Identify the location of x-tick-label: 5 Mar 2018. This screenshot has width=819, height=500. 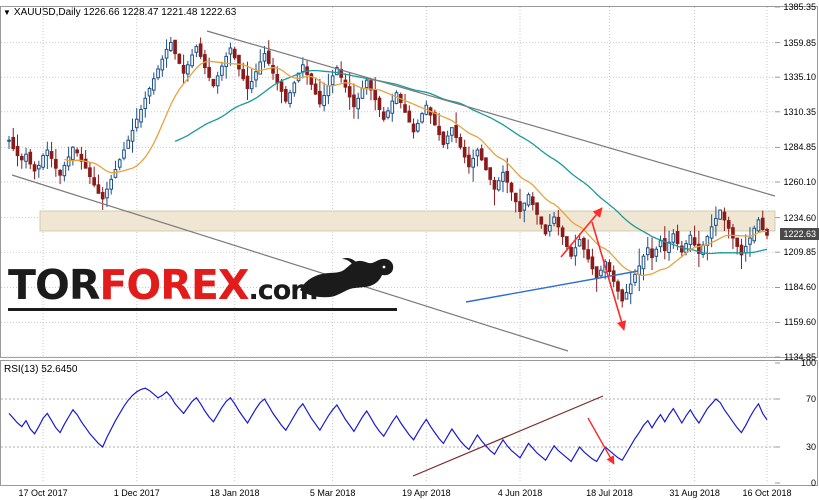
(332, 493).